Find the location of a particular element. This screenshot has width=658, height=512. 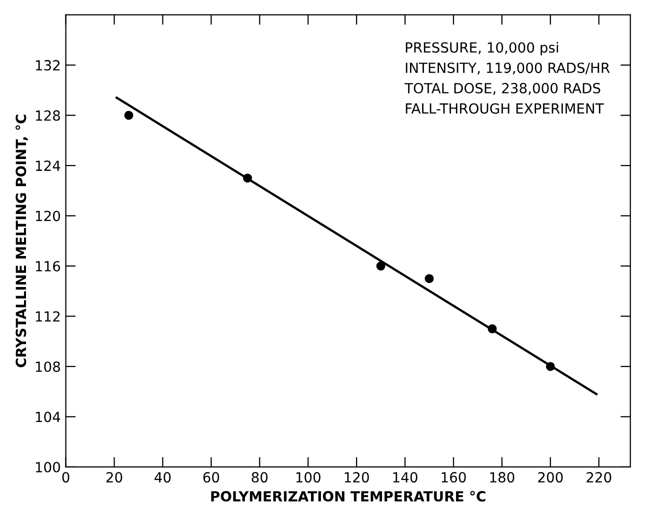

x-axis-title: POLYMERIZATION TEMPERATURE °C is located at coordinates (348, 496).